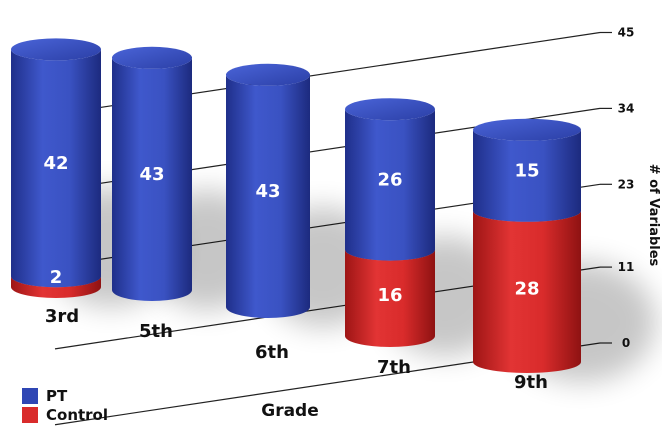 This screenshot has height=429, width=662. I want to click on y-tick-labels: 0 11 23 34 45, so click(626, 188).